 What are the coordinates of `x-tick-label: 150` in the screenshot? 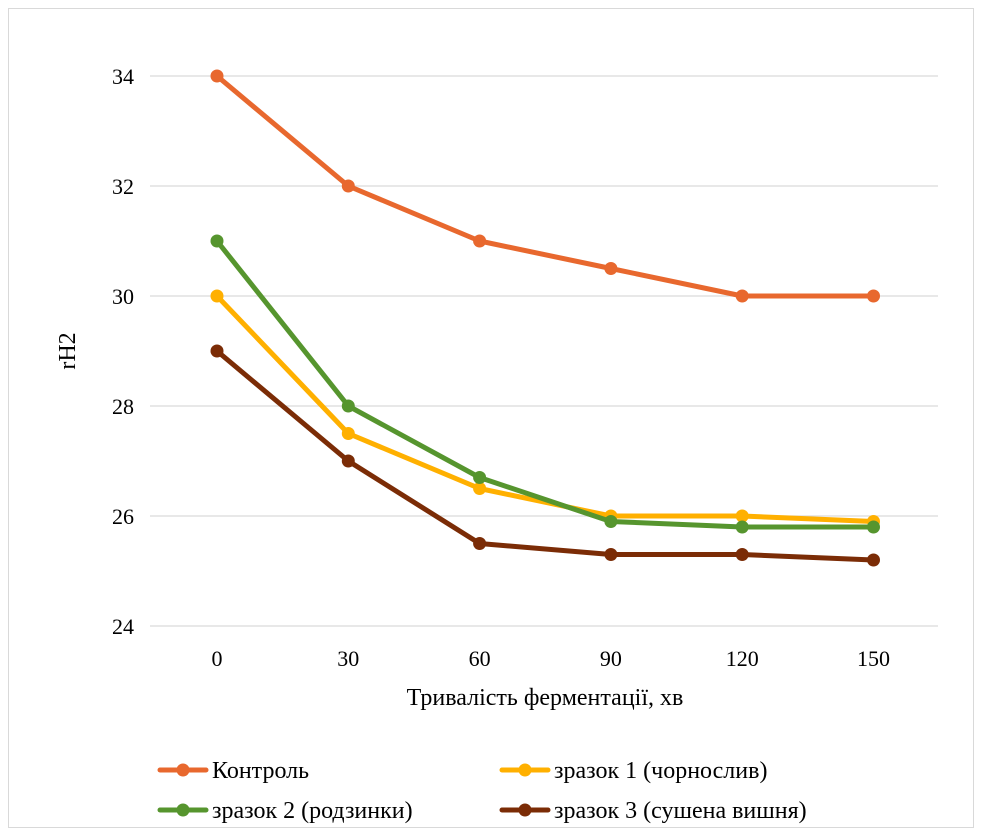 It's located at (873, 658).